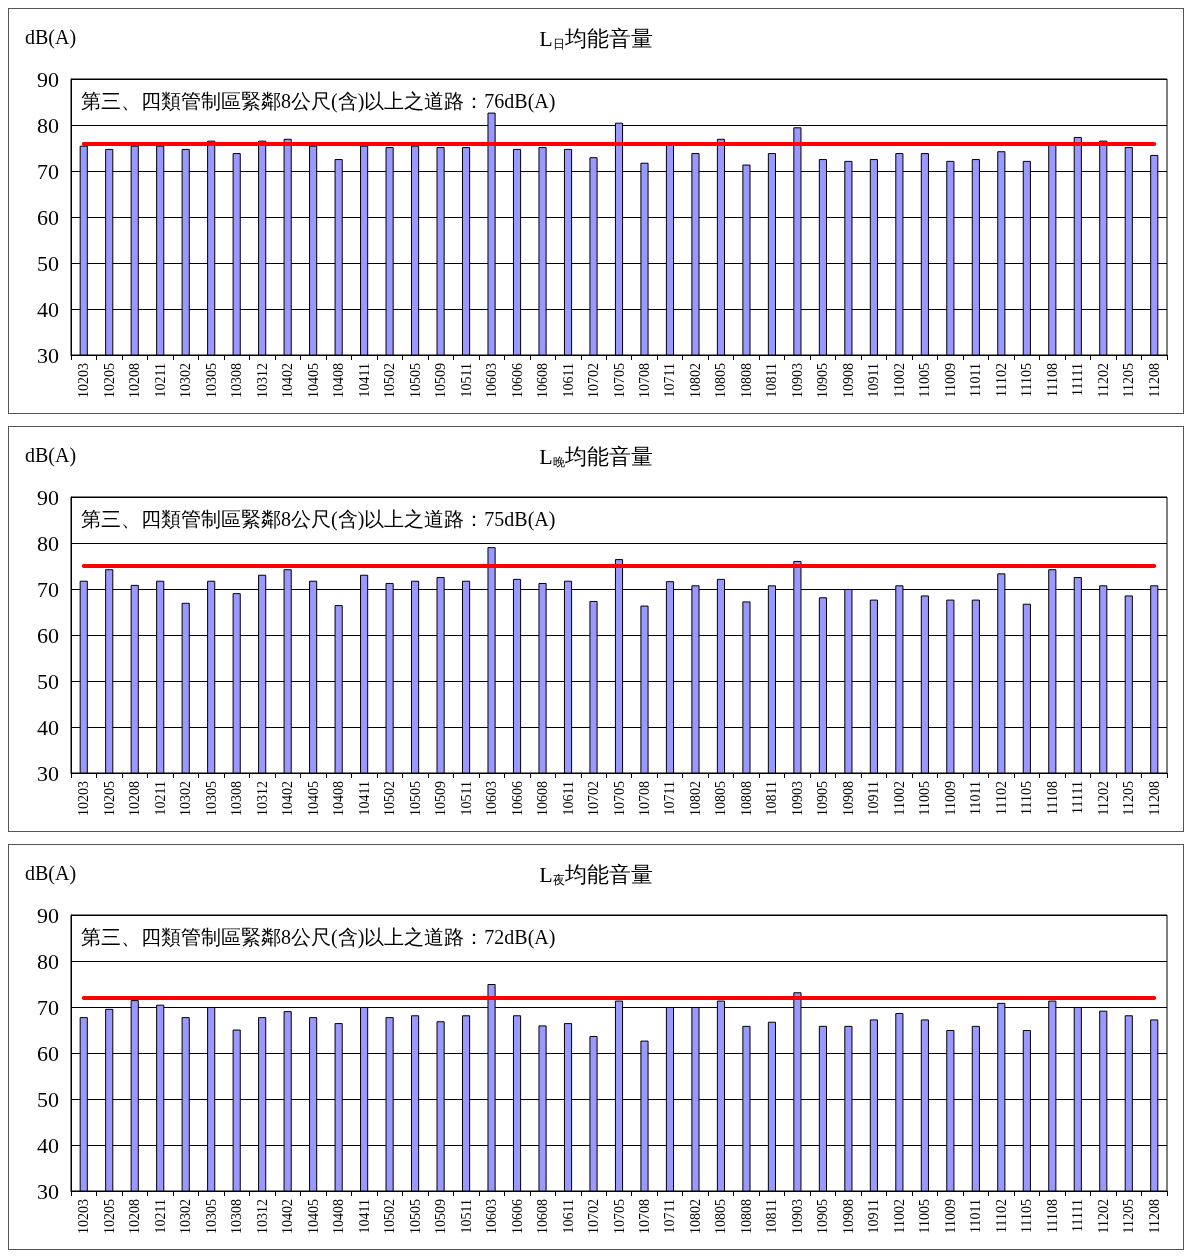 The width and height of the screenshot is (1184, 1258). I want to click on ref-line-label: 第三、四類管制區緊鄰8公尺(含)以上之道路：75dB(A), so click(318, 520).